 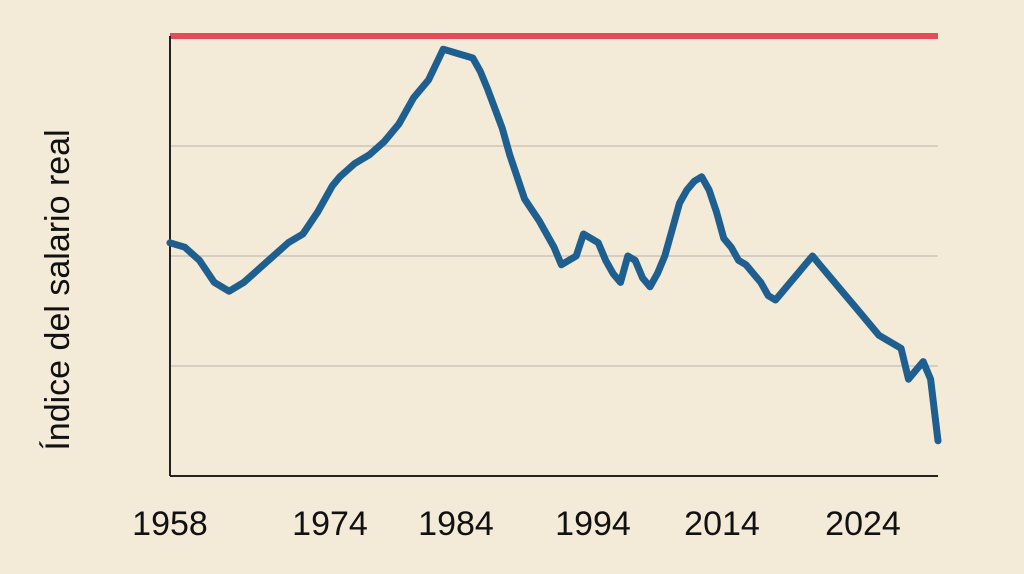 What do you see at coordinates (58, 289) in the screenshot?
I see `y-axis-label: Índice del salario real` at bounding box center [58, 289].